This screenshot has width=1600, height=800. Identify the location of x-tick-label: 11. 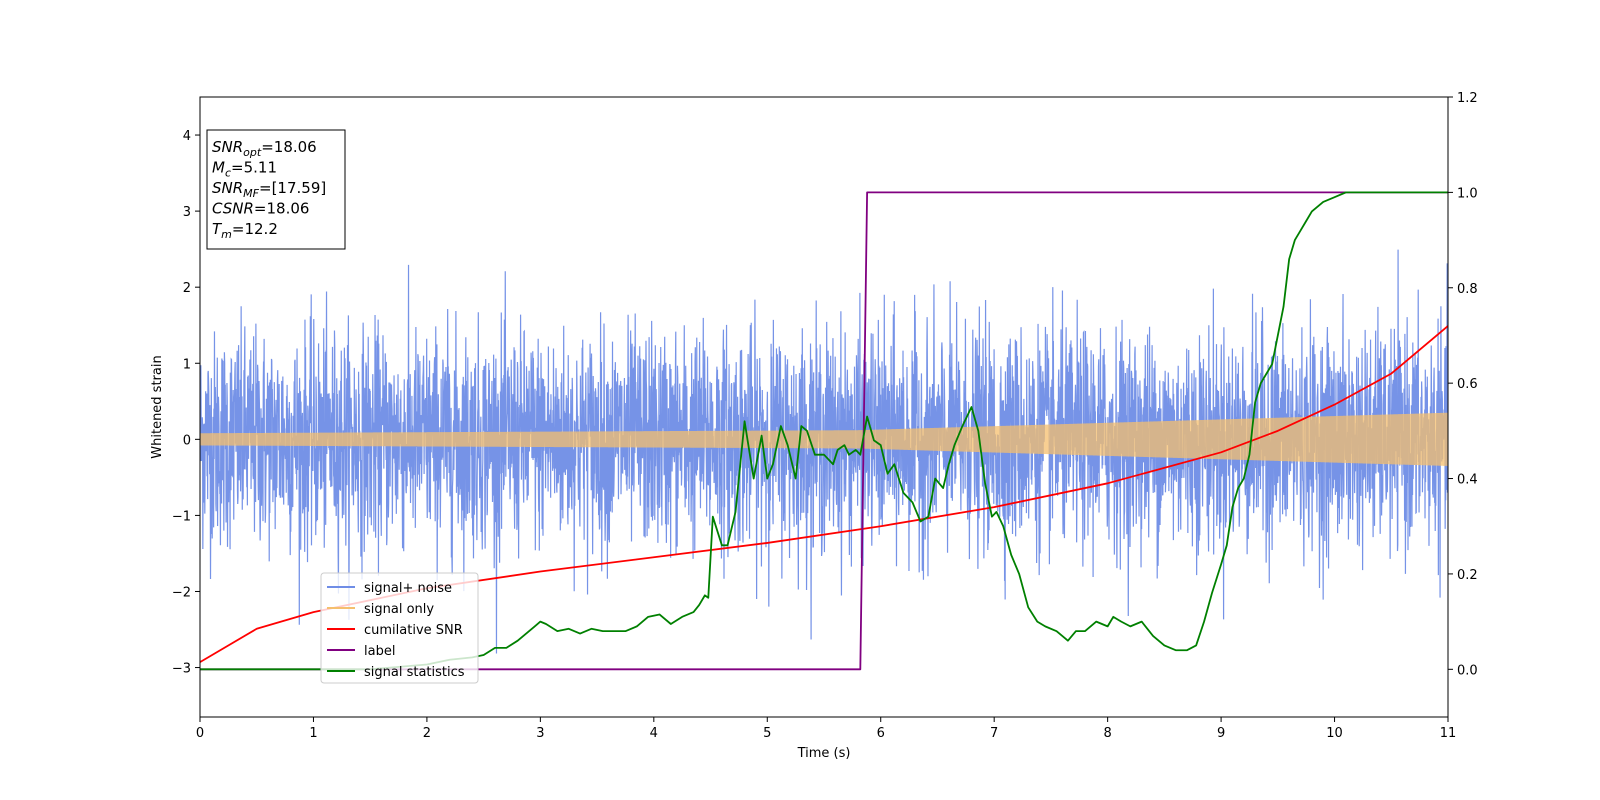
(1448, 733).